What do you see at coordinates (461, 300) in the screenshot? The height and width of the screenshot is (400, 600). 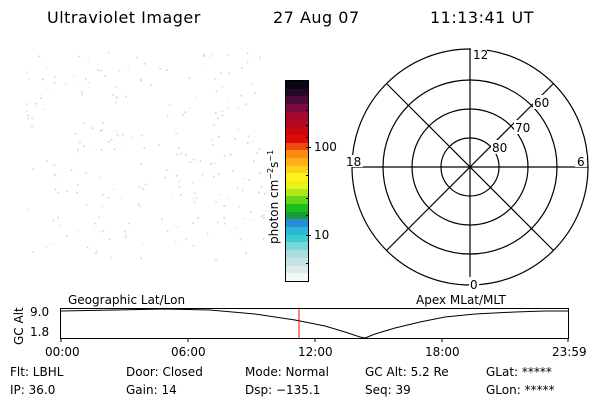 I see `apex-mlat-mlt-label: Apex MLat/MLT` at bounding box center [461, 300].